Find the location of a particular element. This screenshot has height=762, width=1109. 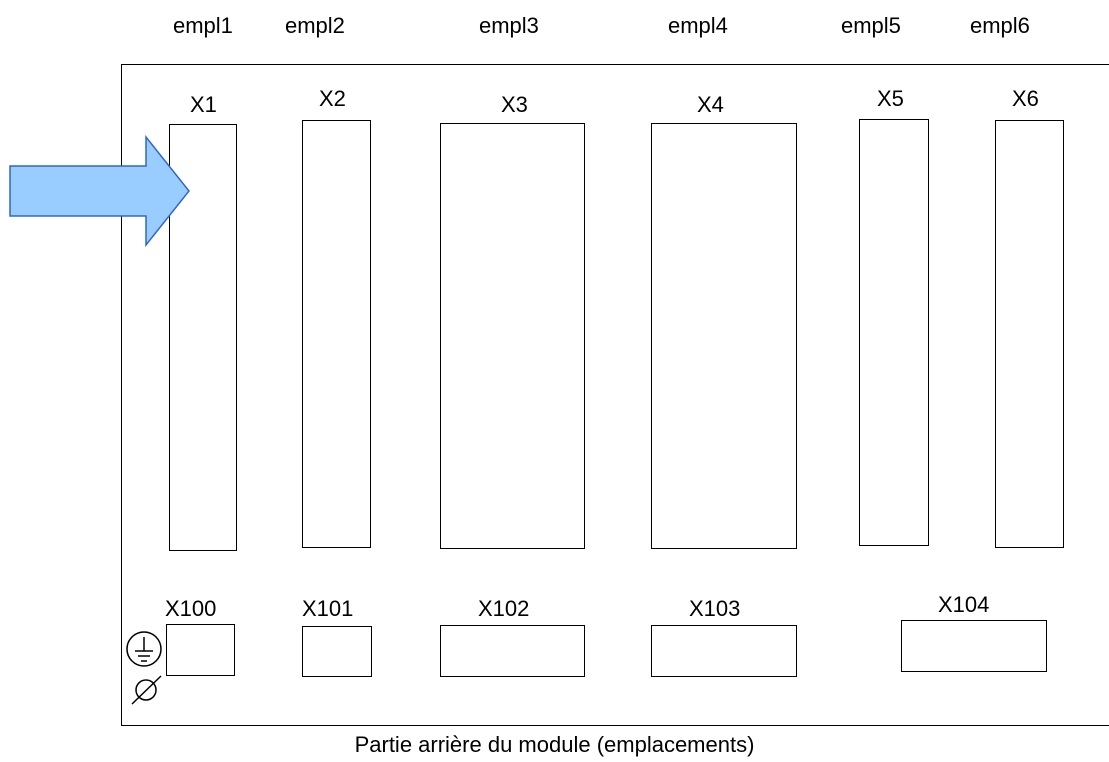

connector-x6 is located at coordinates (1029, 334).